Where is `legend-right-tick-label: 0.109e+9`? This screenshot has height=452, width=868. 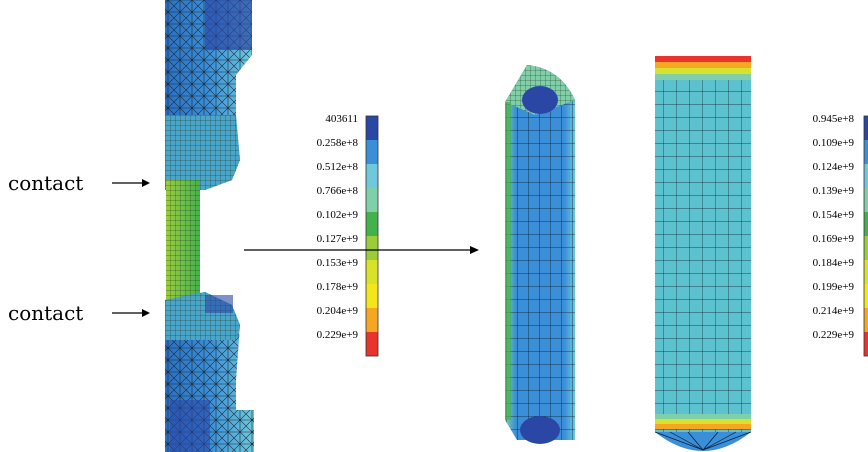 legend-right-tick-label: 0.109e+9 is located at coordinates (834, 143).